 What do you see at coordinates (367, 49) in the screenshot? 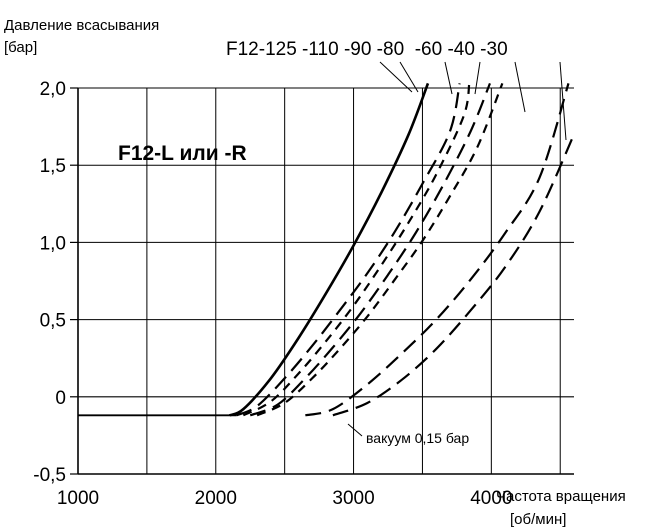
I see `series-labels: F12-125 -110 -90 -80 -60 -40 -30` at bounding box center [367, 49].